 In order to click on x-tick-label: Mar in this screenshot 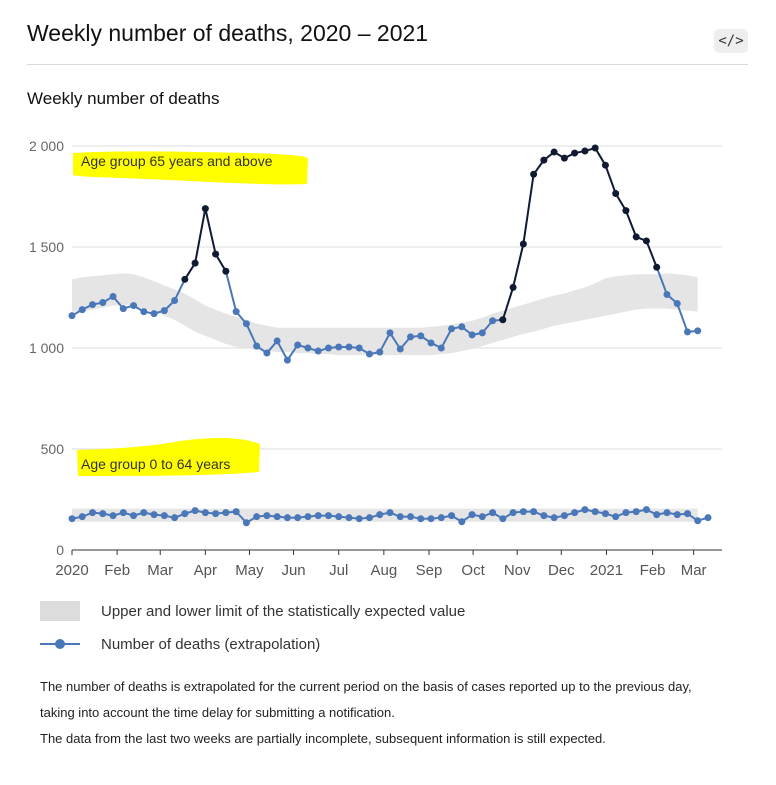, I will do `click(160, 570)`.